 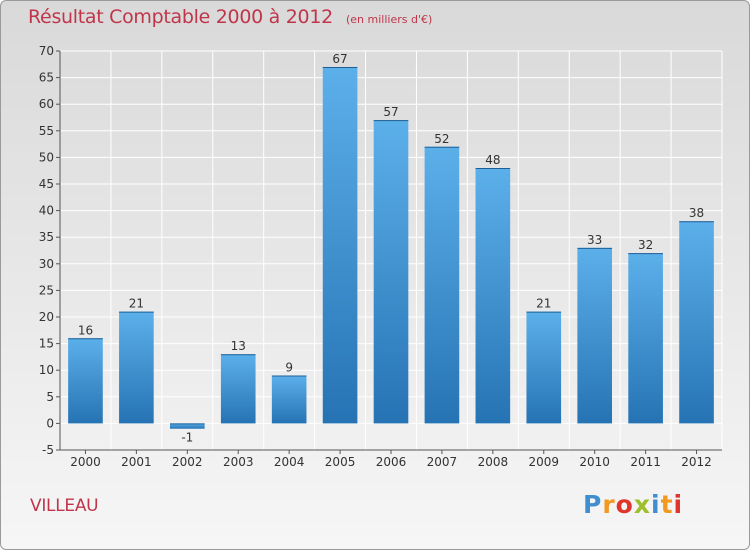 What do you see at coordinates (339, 59) in the screenshot?
I see `data-label: 67` at bounding box center [339, 59].